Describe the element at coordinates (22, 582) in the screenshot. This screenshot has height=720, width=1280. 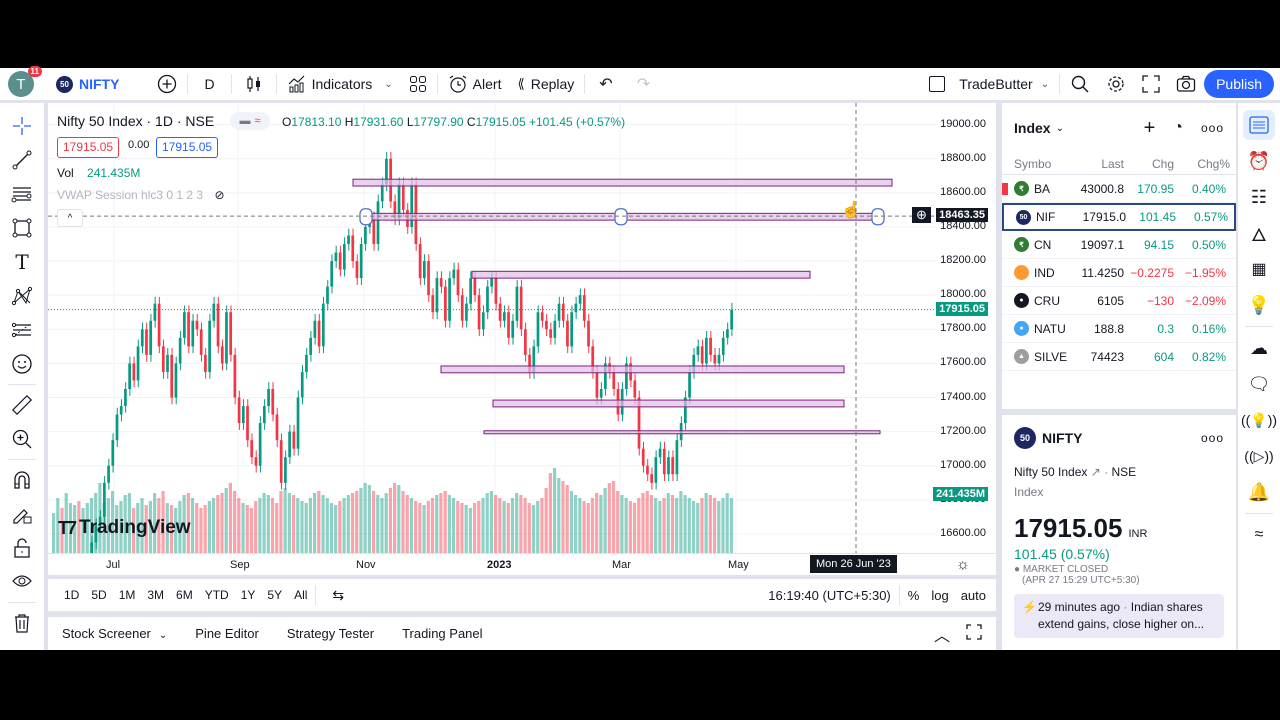
I see `hide-drawings-tool` at that location.